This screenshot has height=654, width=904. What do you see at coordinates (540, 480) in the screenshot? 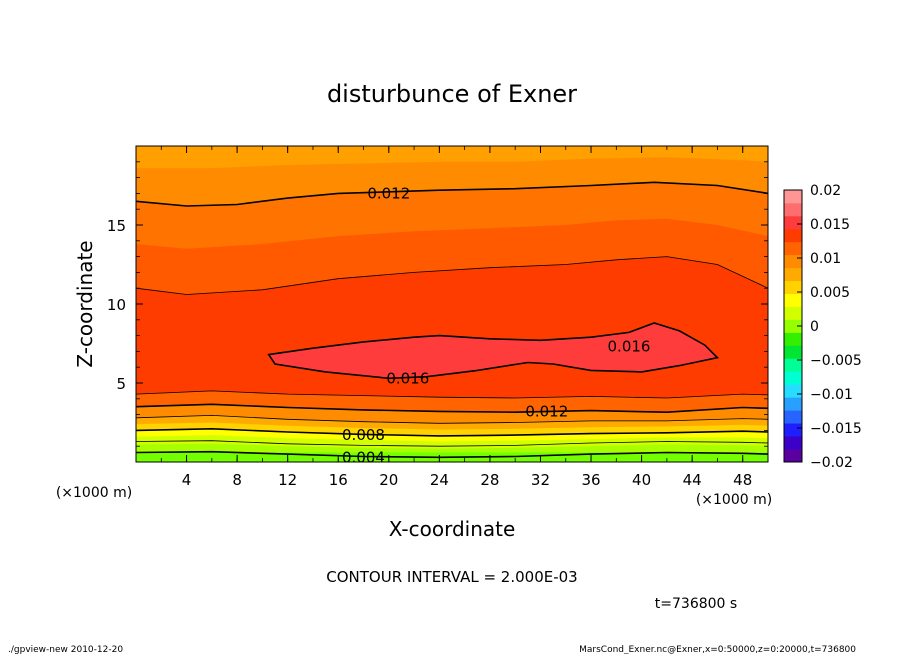
I see `x-tick-label-7: 32` at bounding box center [540, 480].